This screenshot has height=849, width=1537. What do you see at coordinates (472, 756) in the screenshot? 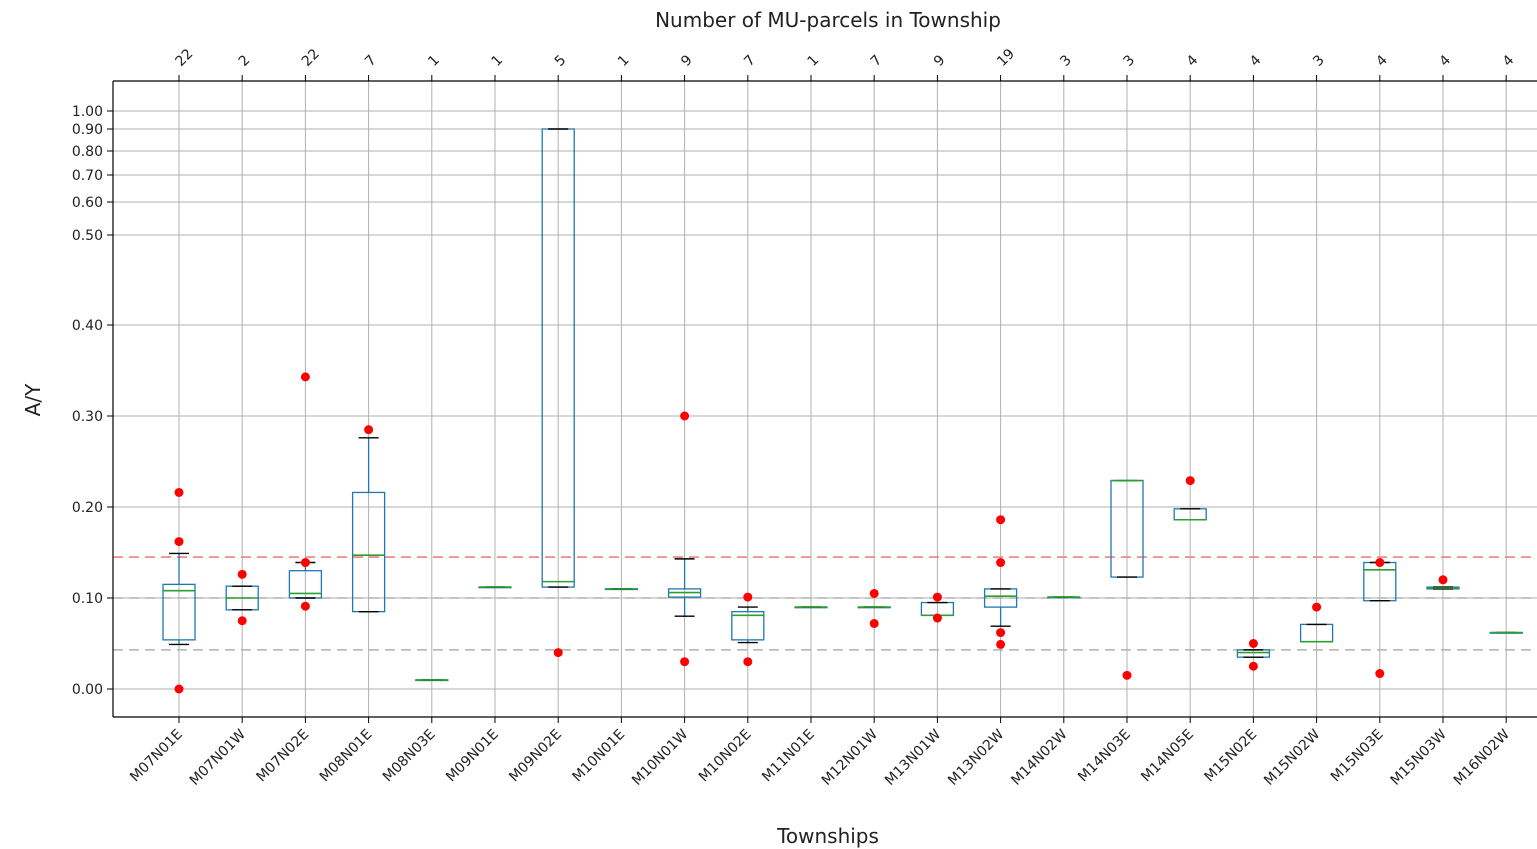
I see `x-tick-label: M09N01E` at bounding box center [472, 756].